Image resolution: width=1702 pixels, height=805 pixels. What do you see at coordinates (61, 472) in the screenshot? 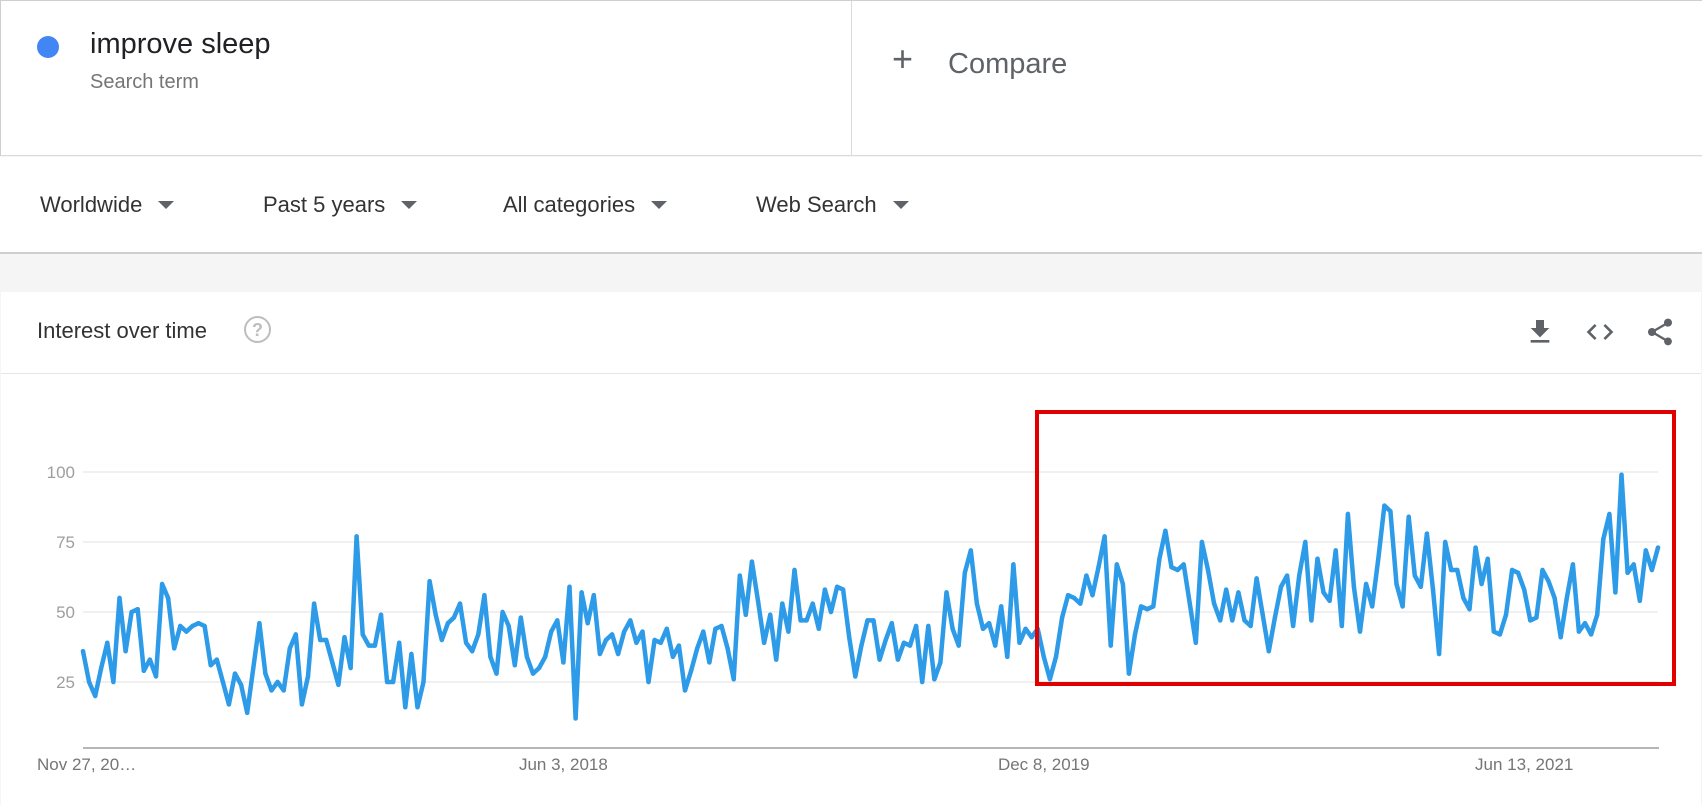
I see `y-tick-label: 100` at bounding box center [61, 472].